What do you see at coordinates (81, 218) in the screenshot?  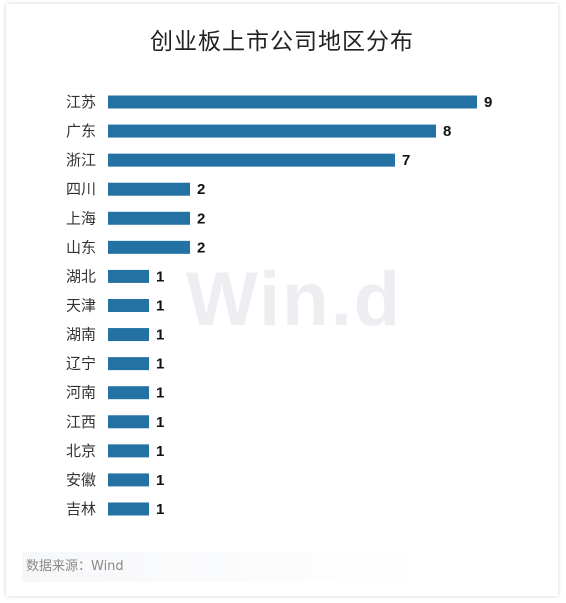 I see `category-label: 上海` at bounding box center [81, 218].